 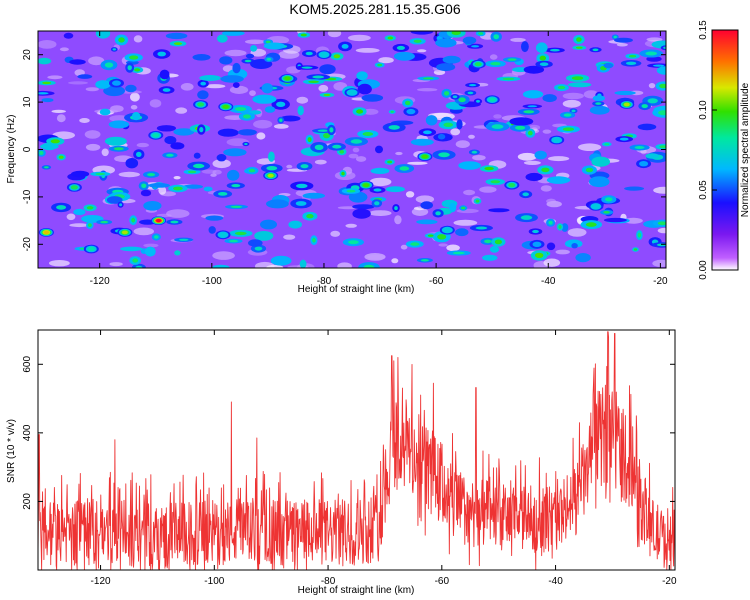 I want to click on y-tick-label: 10, so click(x=27, y=102).